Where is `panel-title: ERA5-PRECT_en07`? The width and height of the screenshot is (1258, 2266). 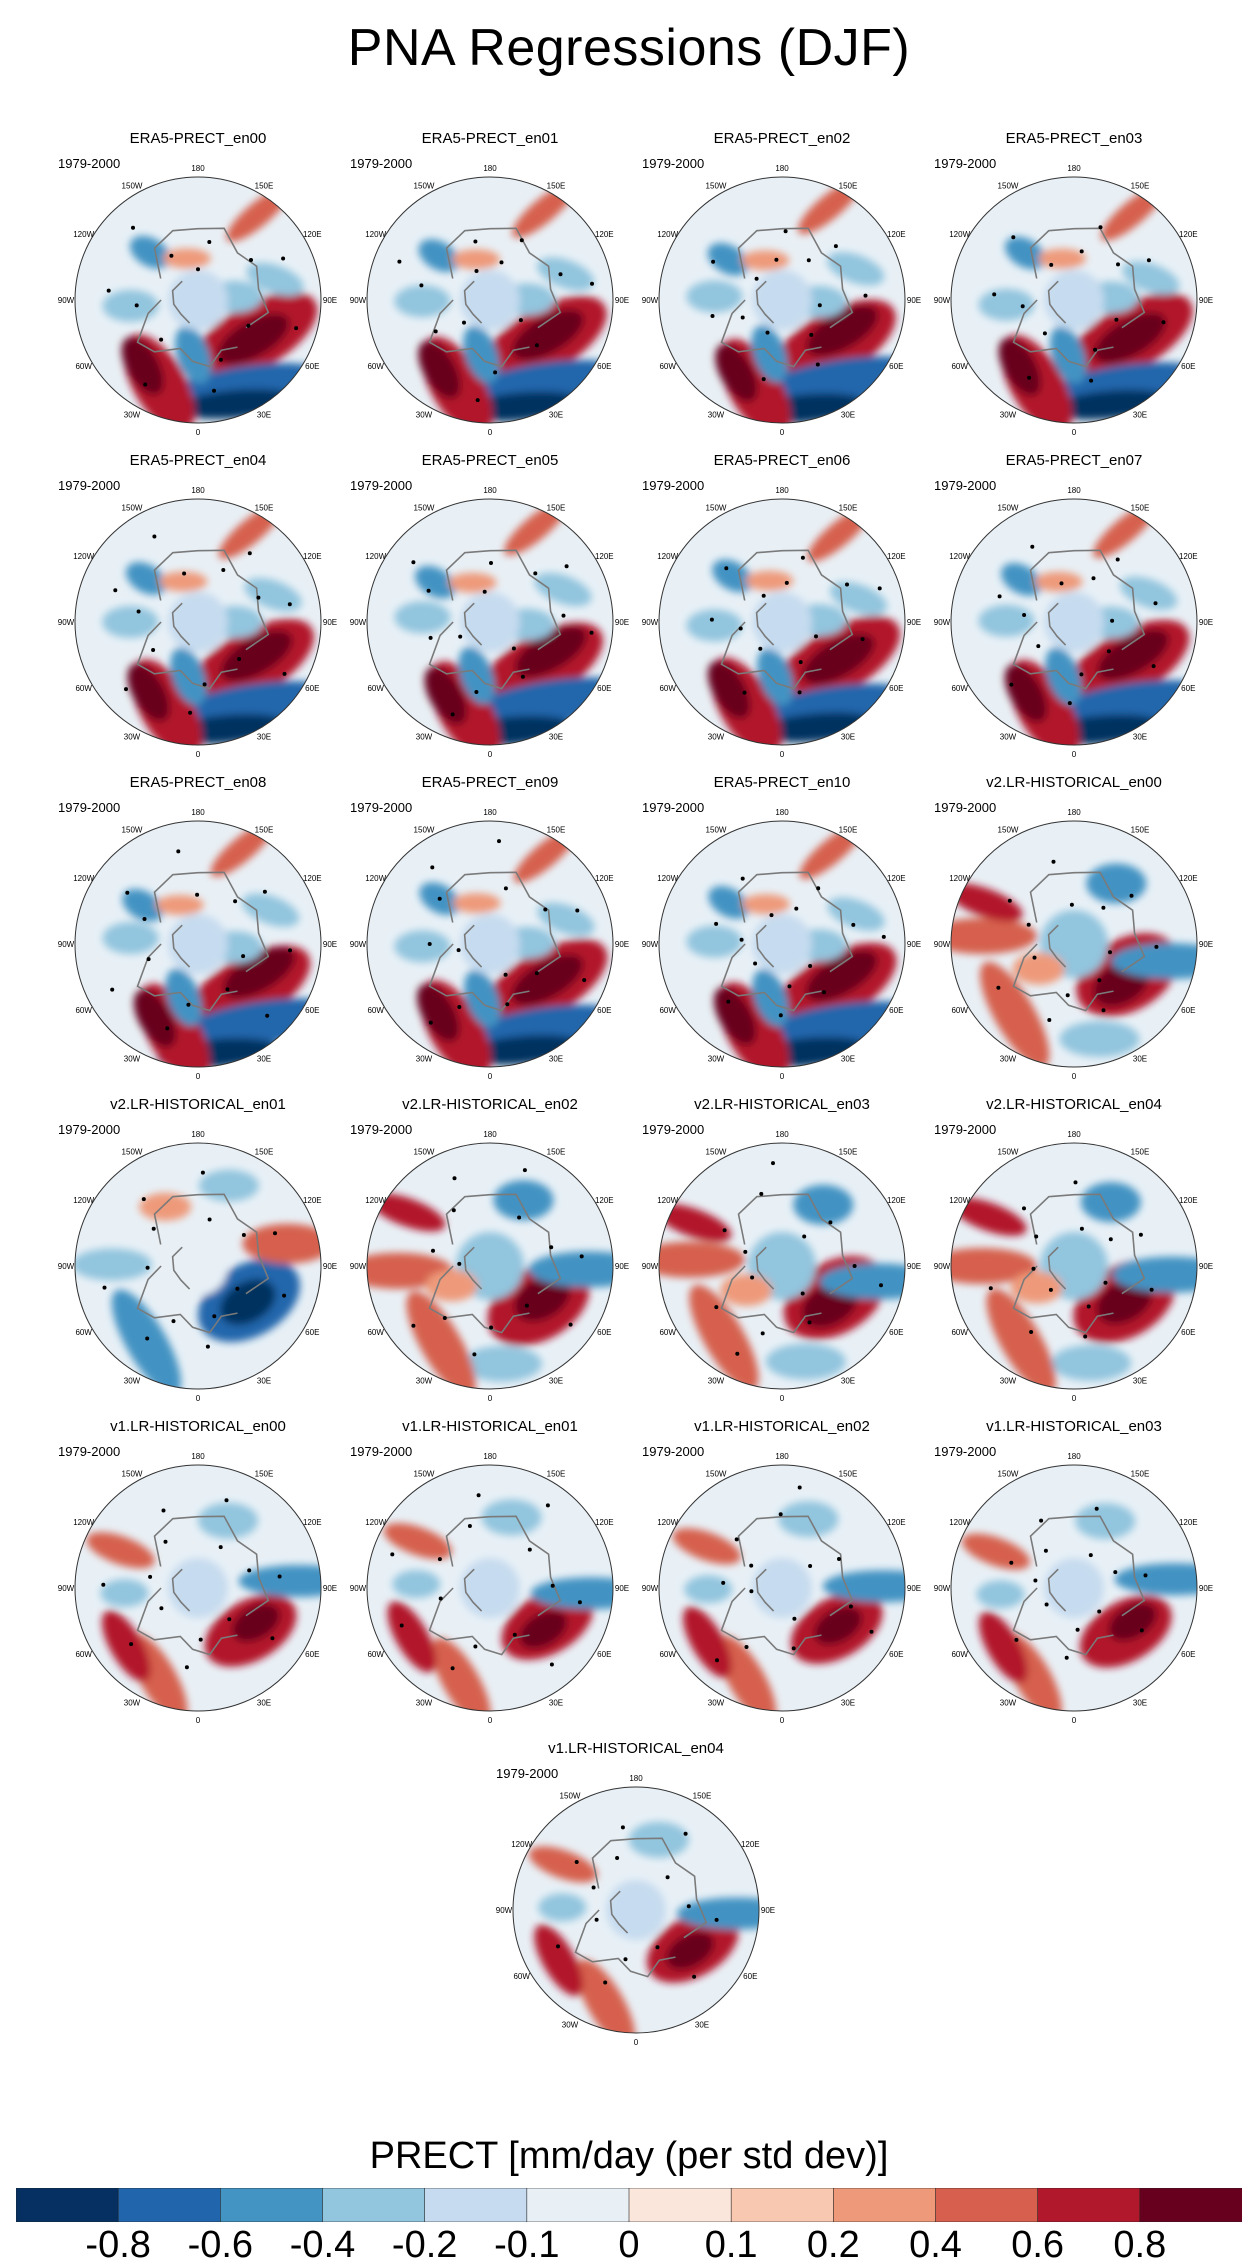 panel-title: ERA5-PRECT_en07 is located at coordinates (1074, 460).